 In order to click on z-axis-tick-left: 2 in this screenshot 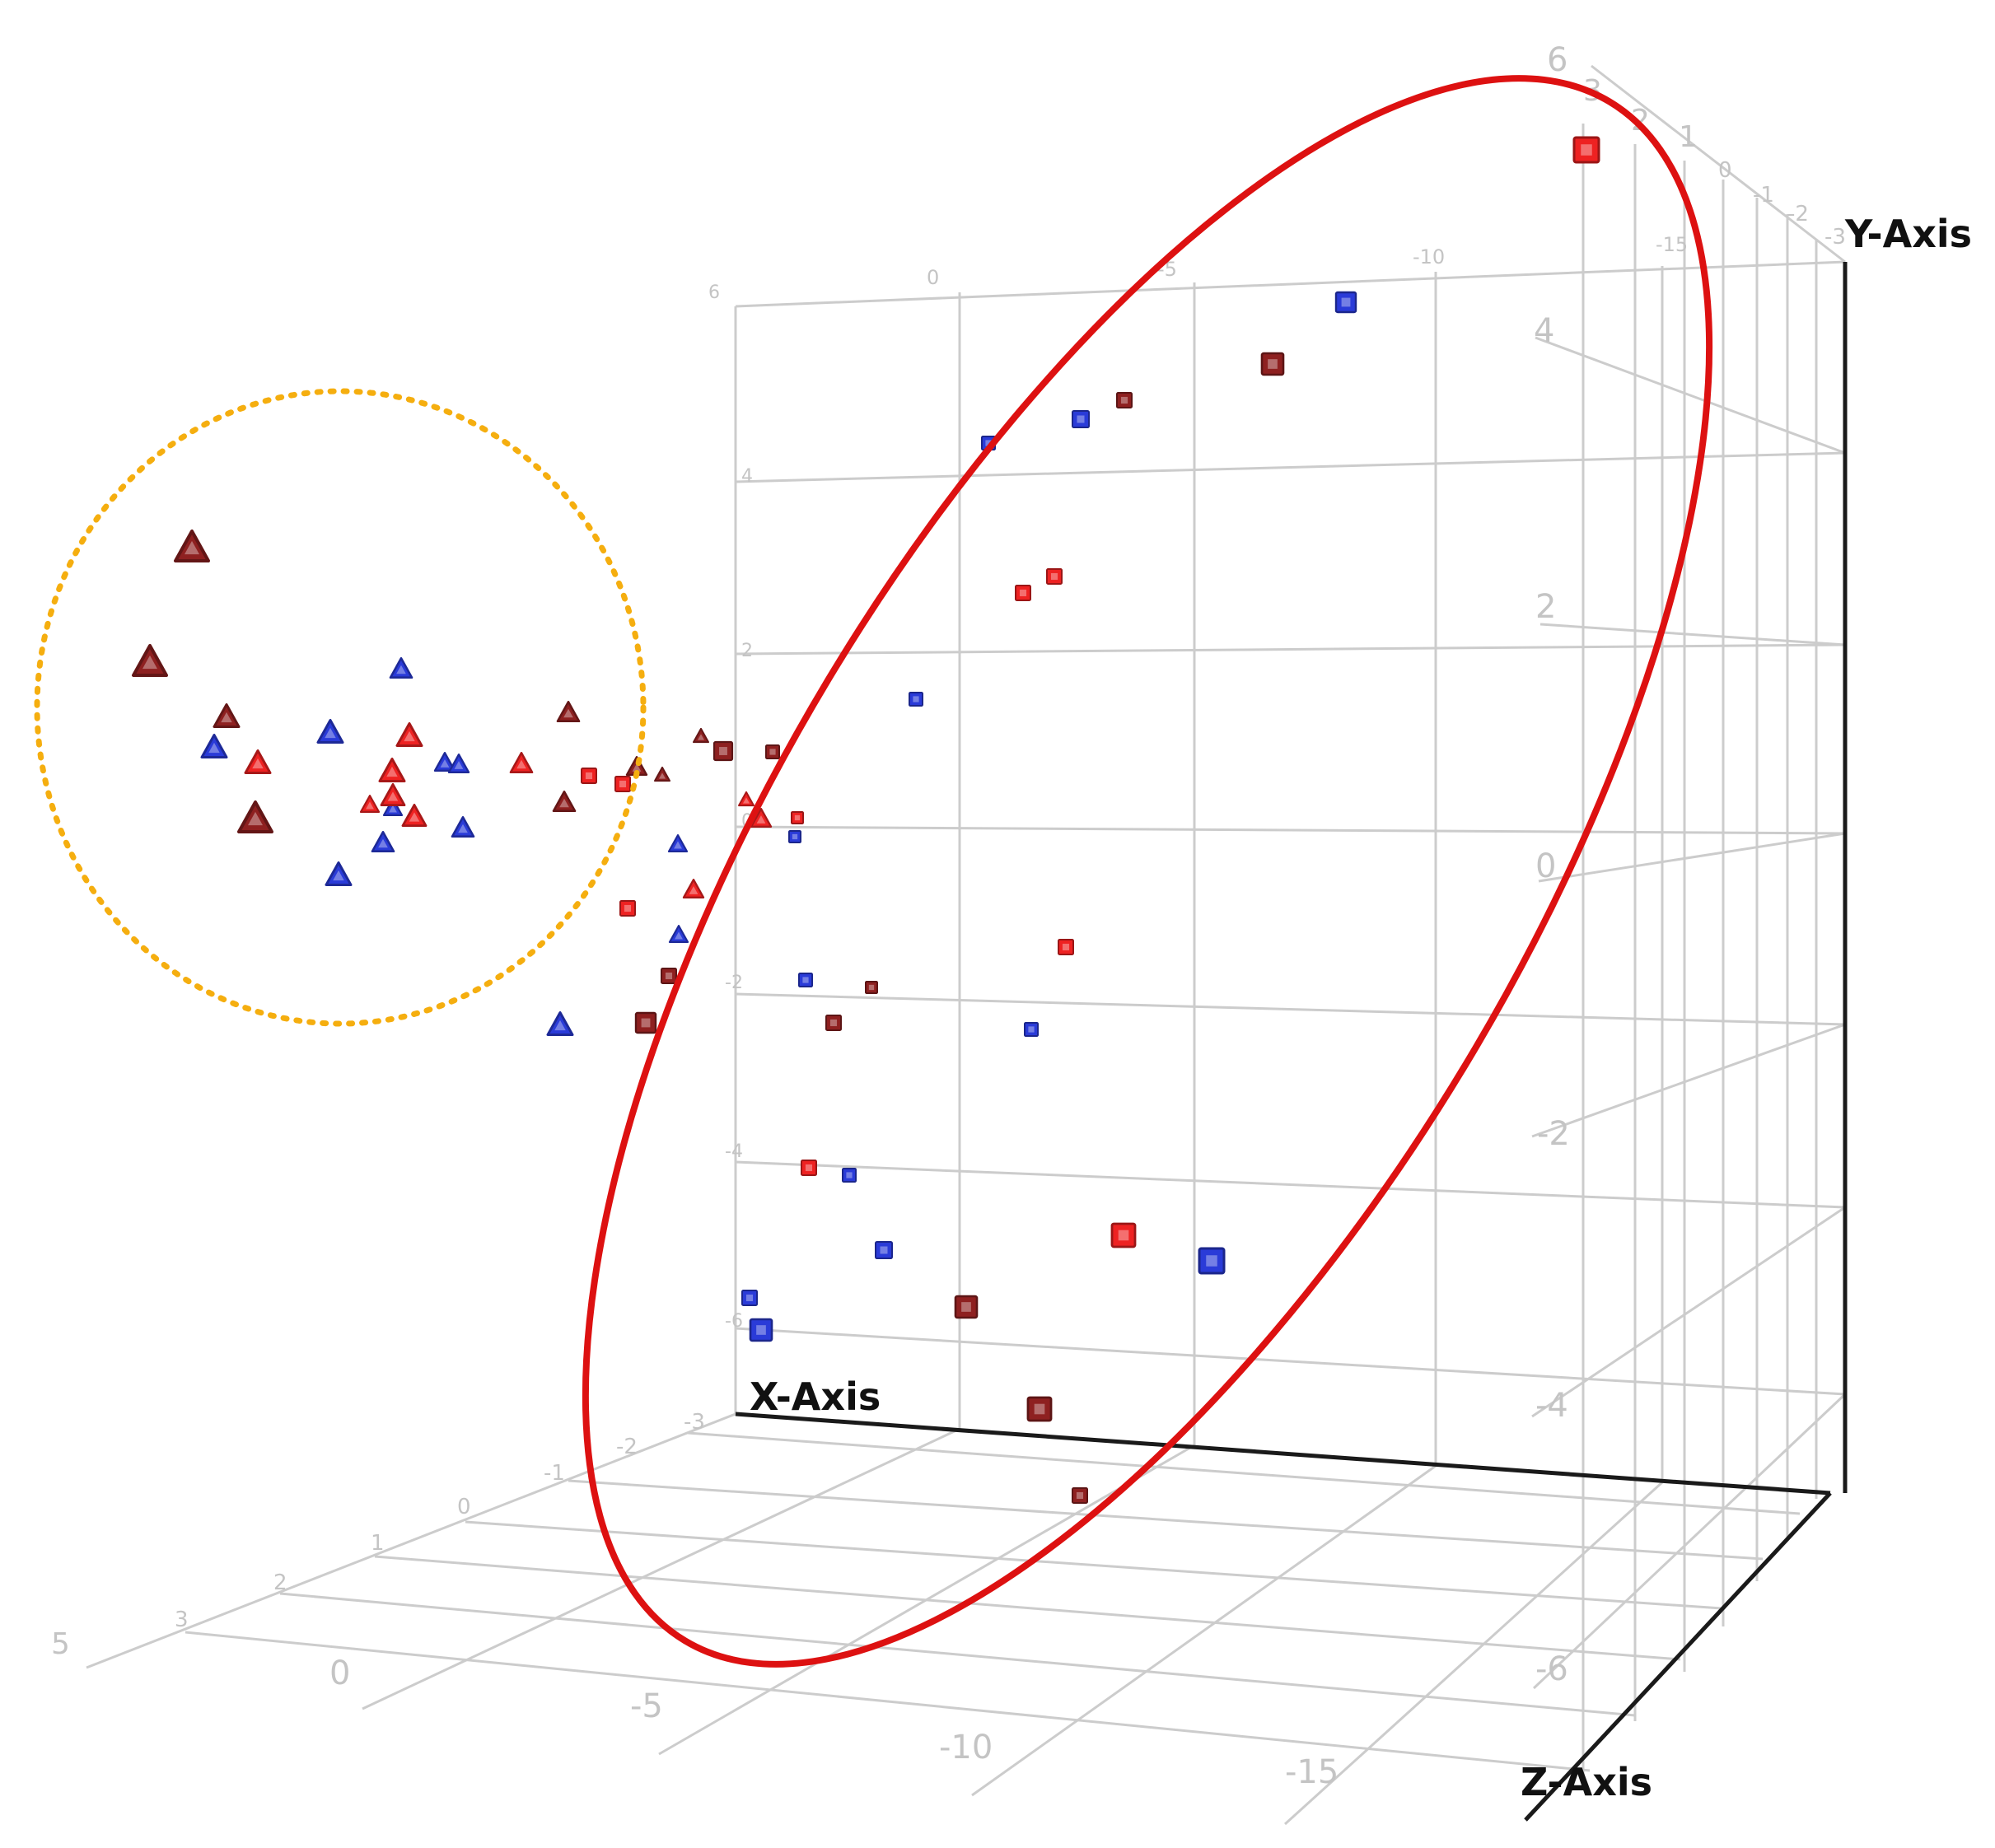, I will do `click(280, 1582)`.